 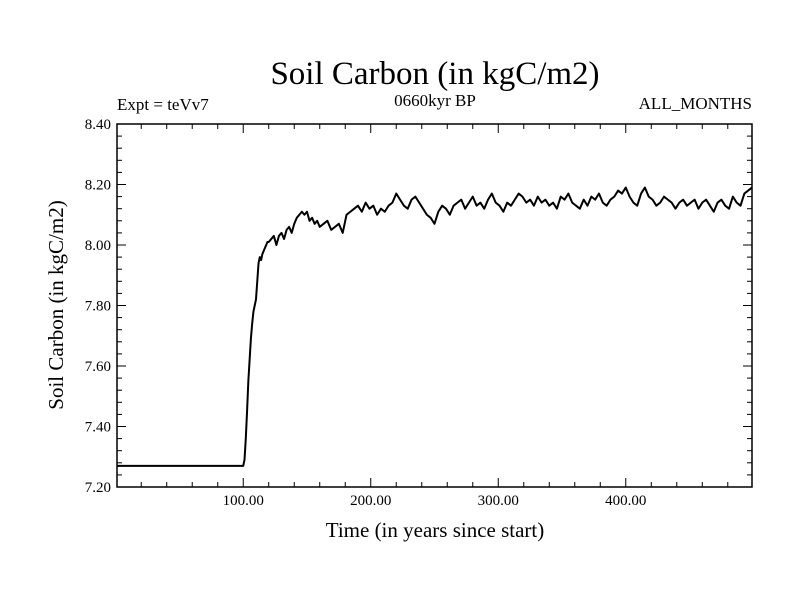 What do you see at coordinates (435, 100) in the screenshot?
I see `period-label: 0660kyr BP` at bounding box center [435, 100].